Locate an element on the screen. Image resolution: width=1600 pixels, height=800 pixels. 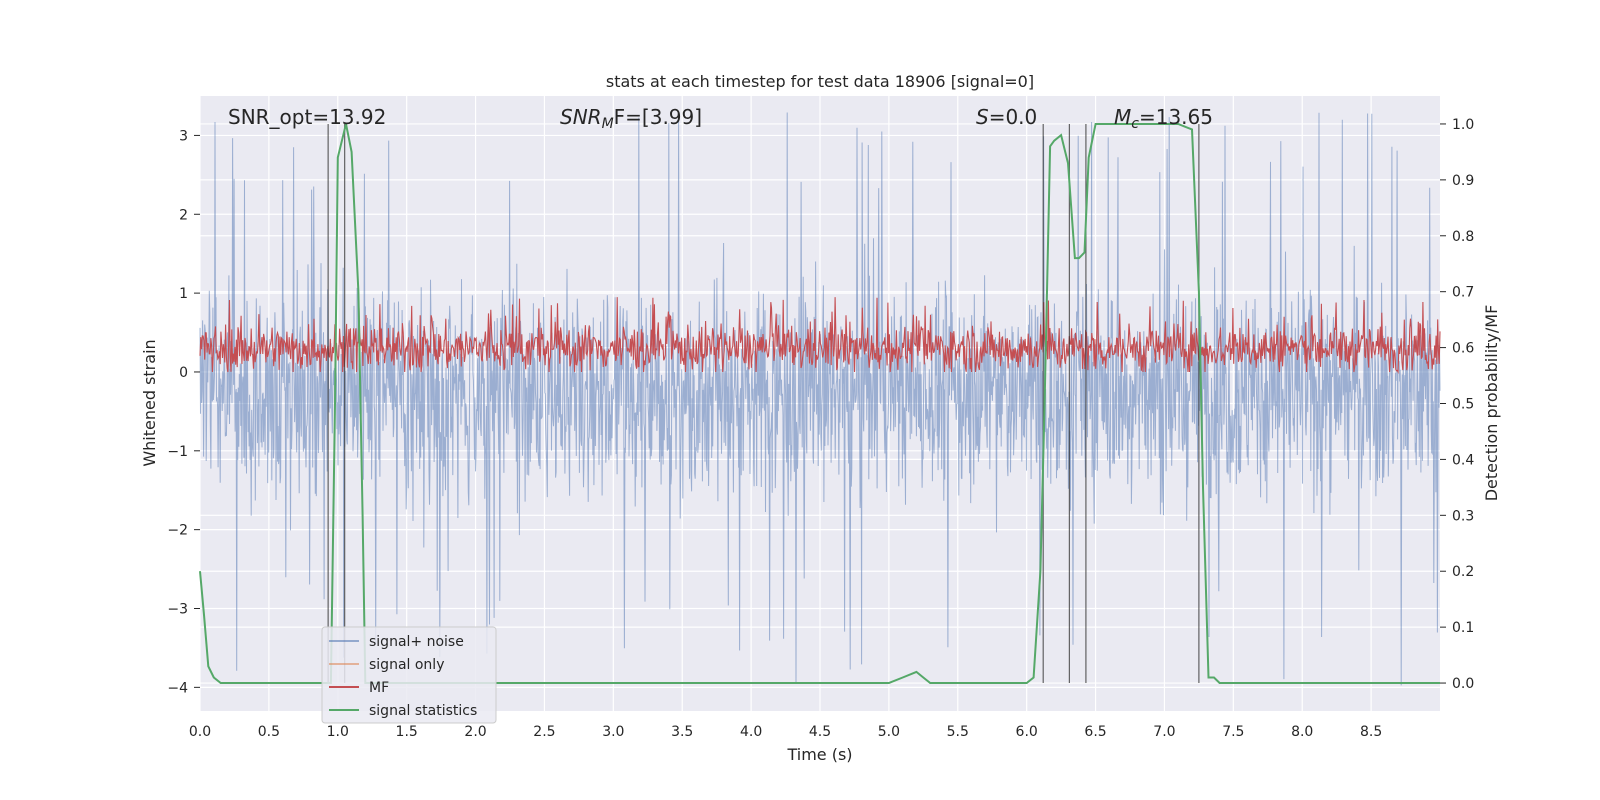
s-rest: =0.0 is located at coordinates (1013, 117).